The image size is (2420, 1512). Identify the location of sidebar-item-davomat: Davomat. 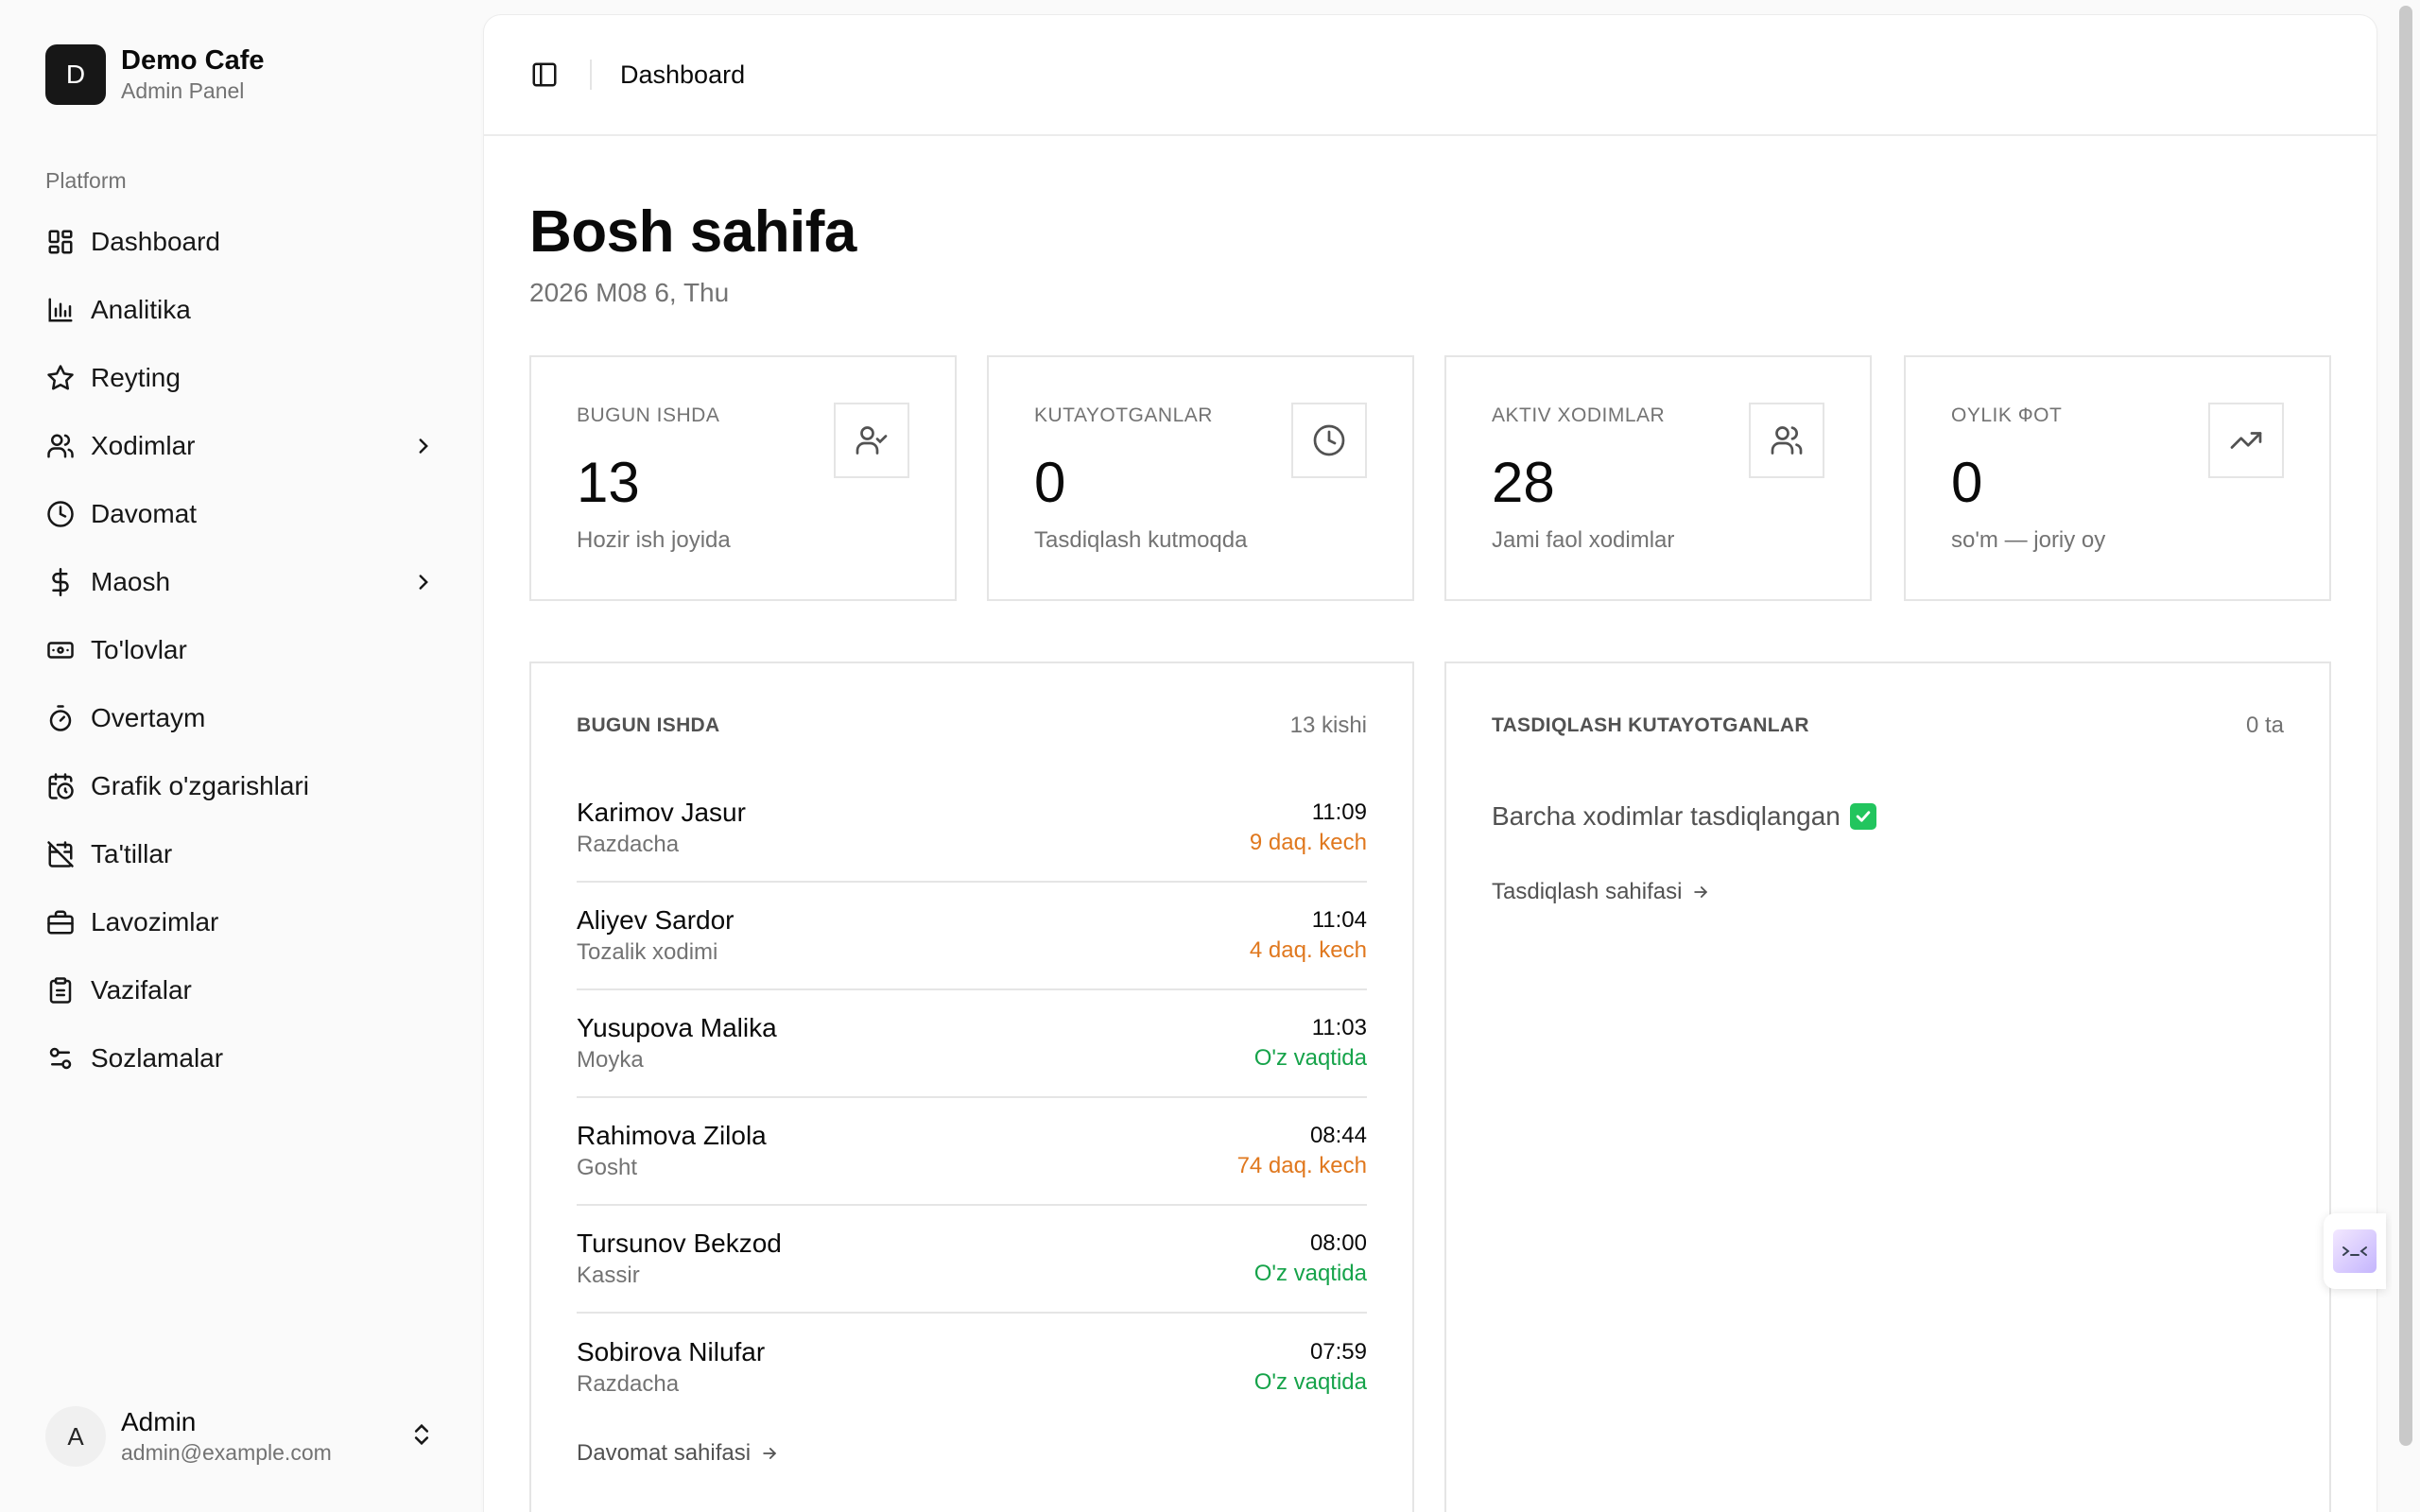
(241, 514).